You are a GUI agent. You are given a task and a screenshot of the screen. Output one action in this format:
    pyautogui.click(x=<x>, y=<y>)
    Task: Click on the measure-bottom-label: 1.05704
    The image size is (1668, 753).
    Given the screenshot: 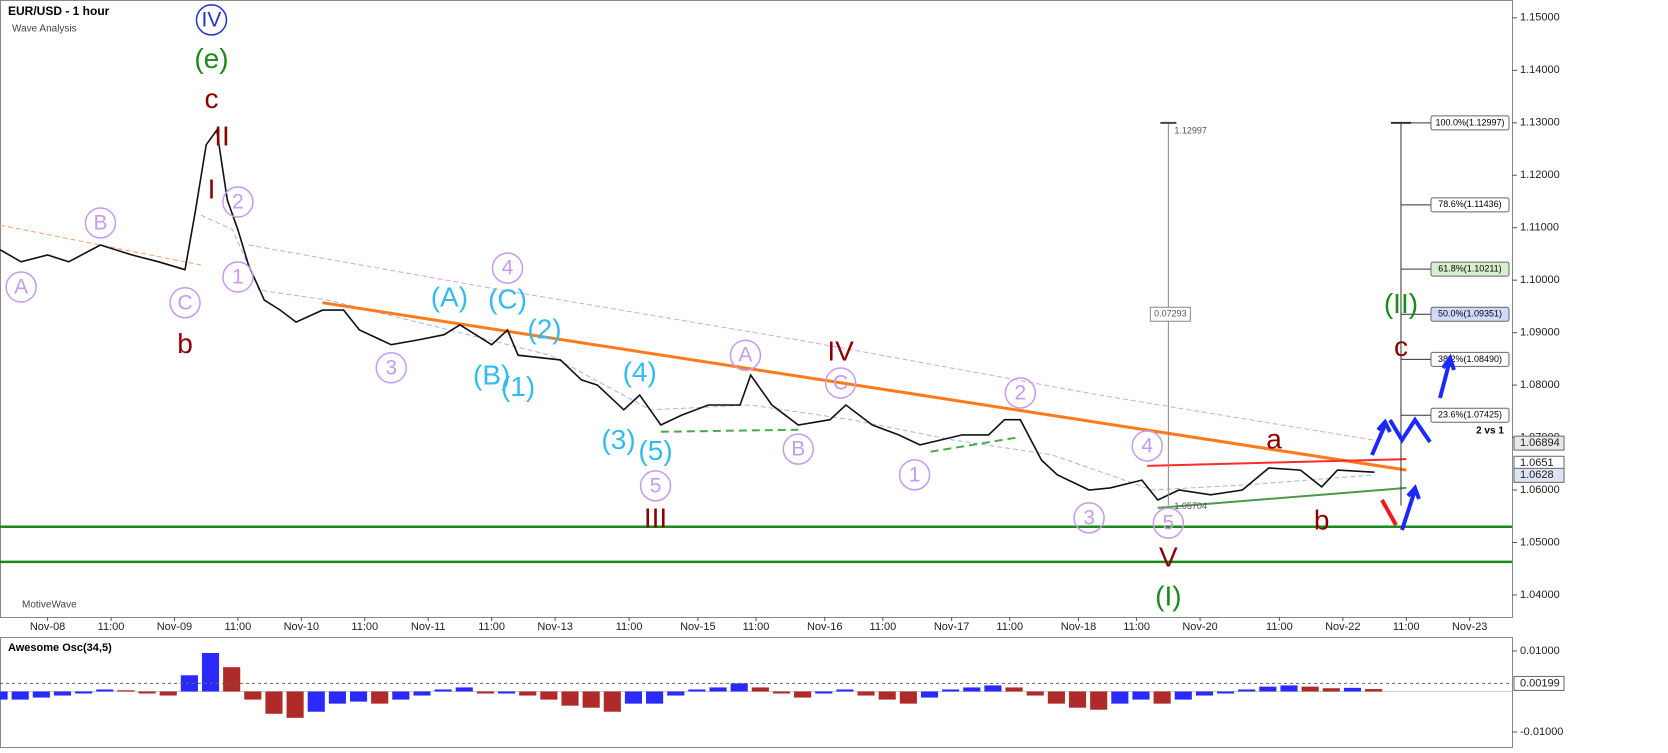 What is the action you would take?
    pyautogui.click(x=1190, y=506)
    